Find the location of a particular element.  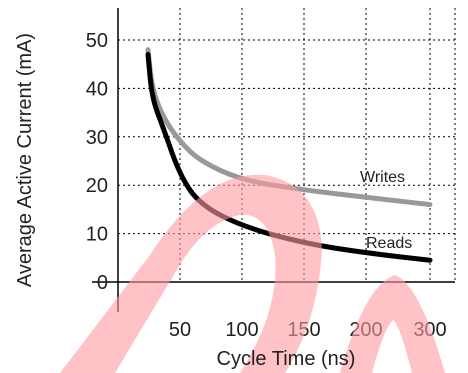

y-tick-label: 10 is located at coordinates (97, 235).